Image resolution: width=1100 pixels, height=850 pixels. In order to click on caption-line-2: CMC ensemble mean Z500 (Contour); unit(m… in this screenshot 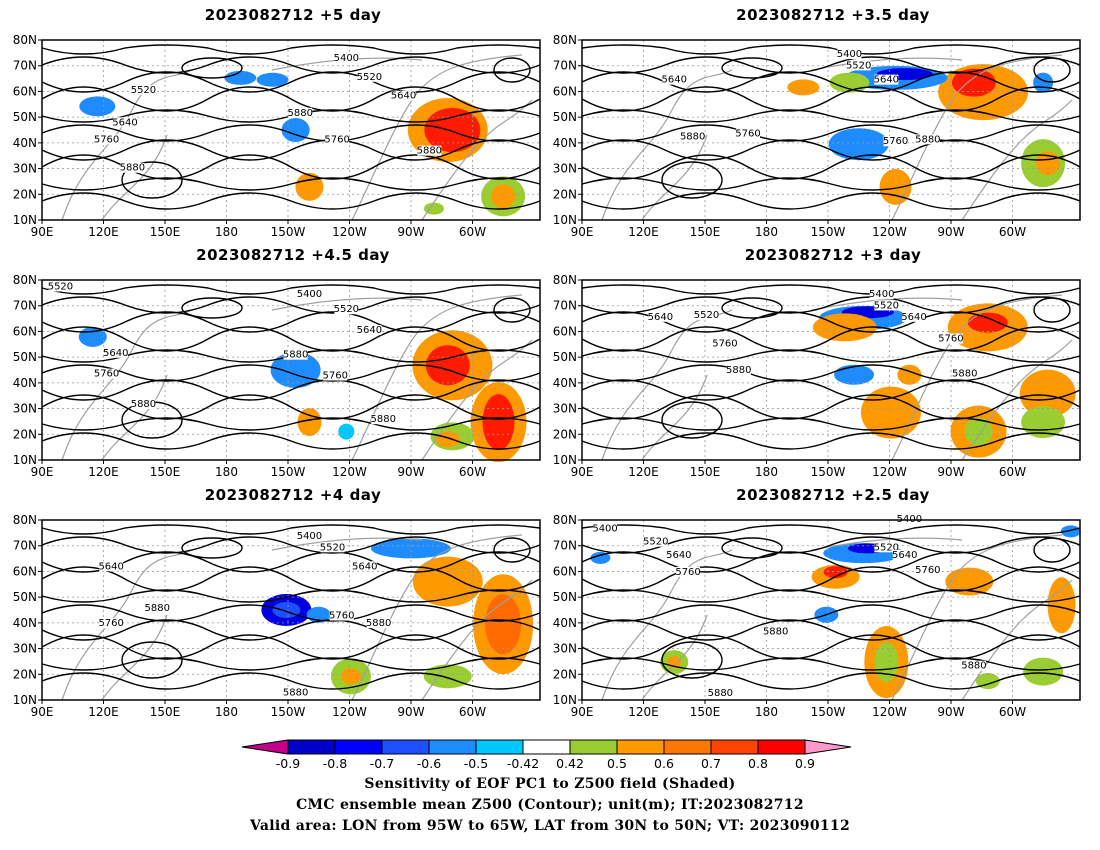, I will do `click(550, 805)`.